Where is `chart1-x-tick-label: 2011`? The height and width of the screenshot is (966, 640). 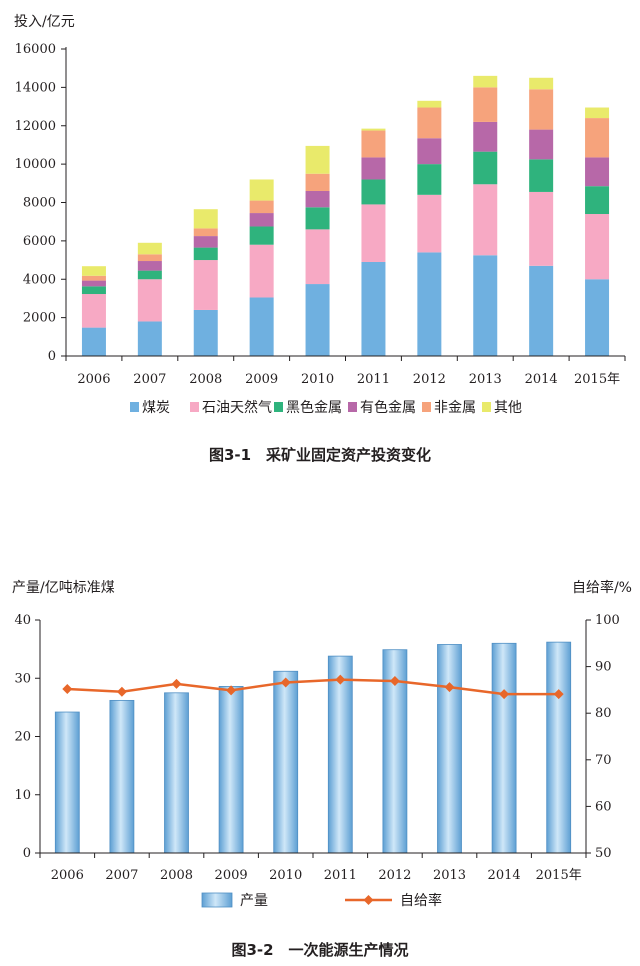
chart1-x-tick-label: 2011 is located at coordinates (373, 379).